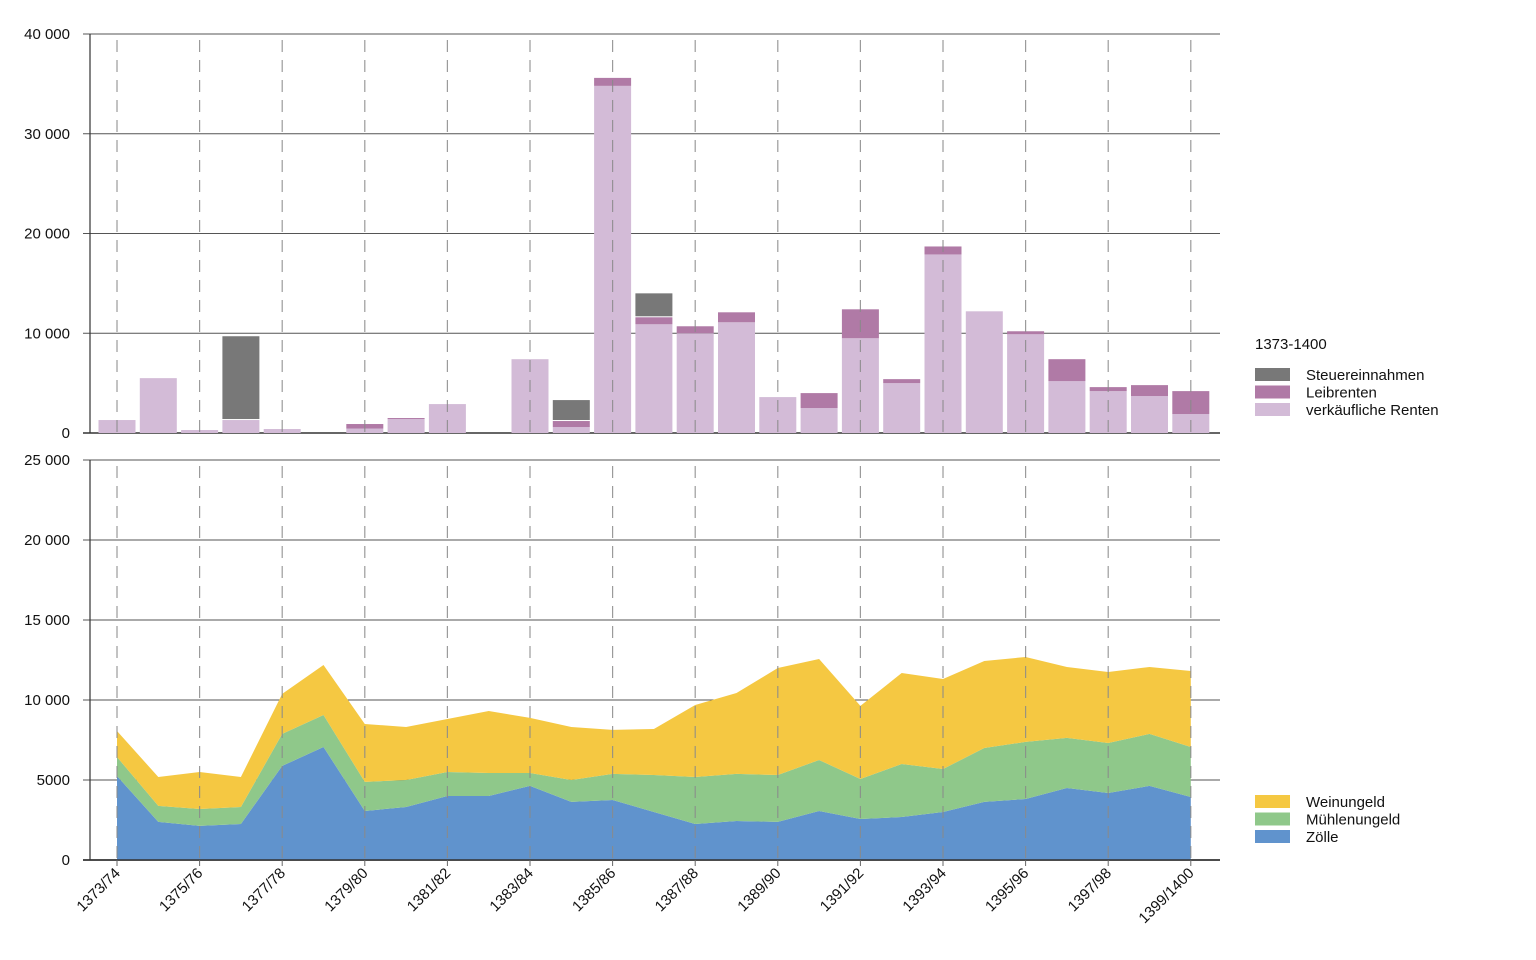  Describe the element at coordinates (654, 770) in the screenshot. I see `area-m-hlenungeld` at that location.